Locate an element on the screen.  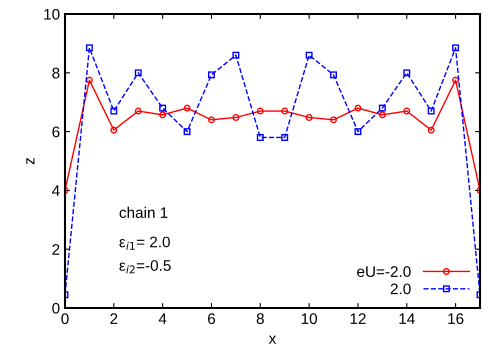
annotation: chain 1 is located at coordinates (144, 212).